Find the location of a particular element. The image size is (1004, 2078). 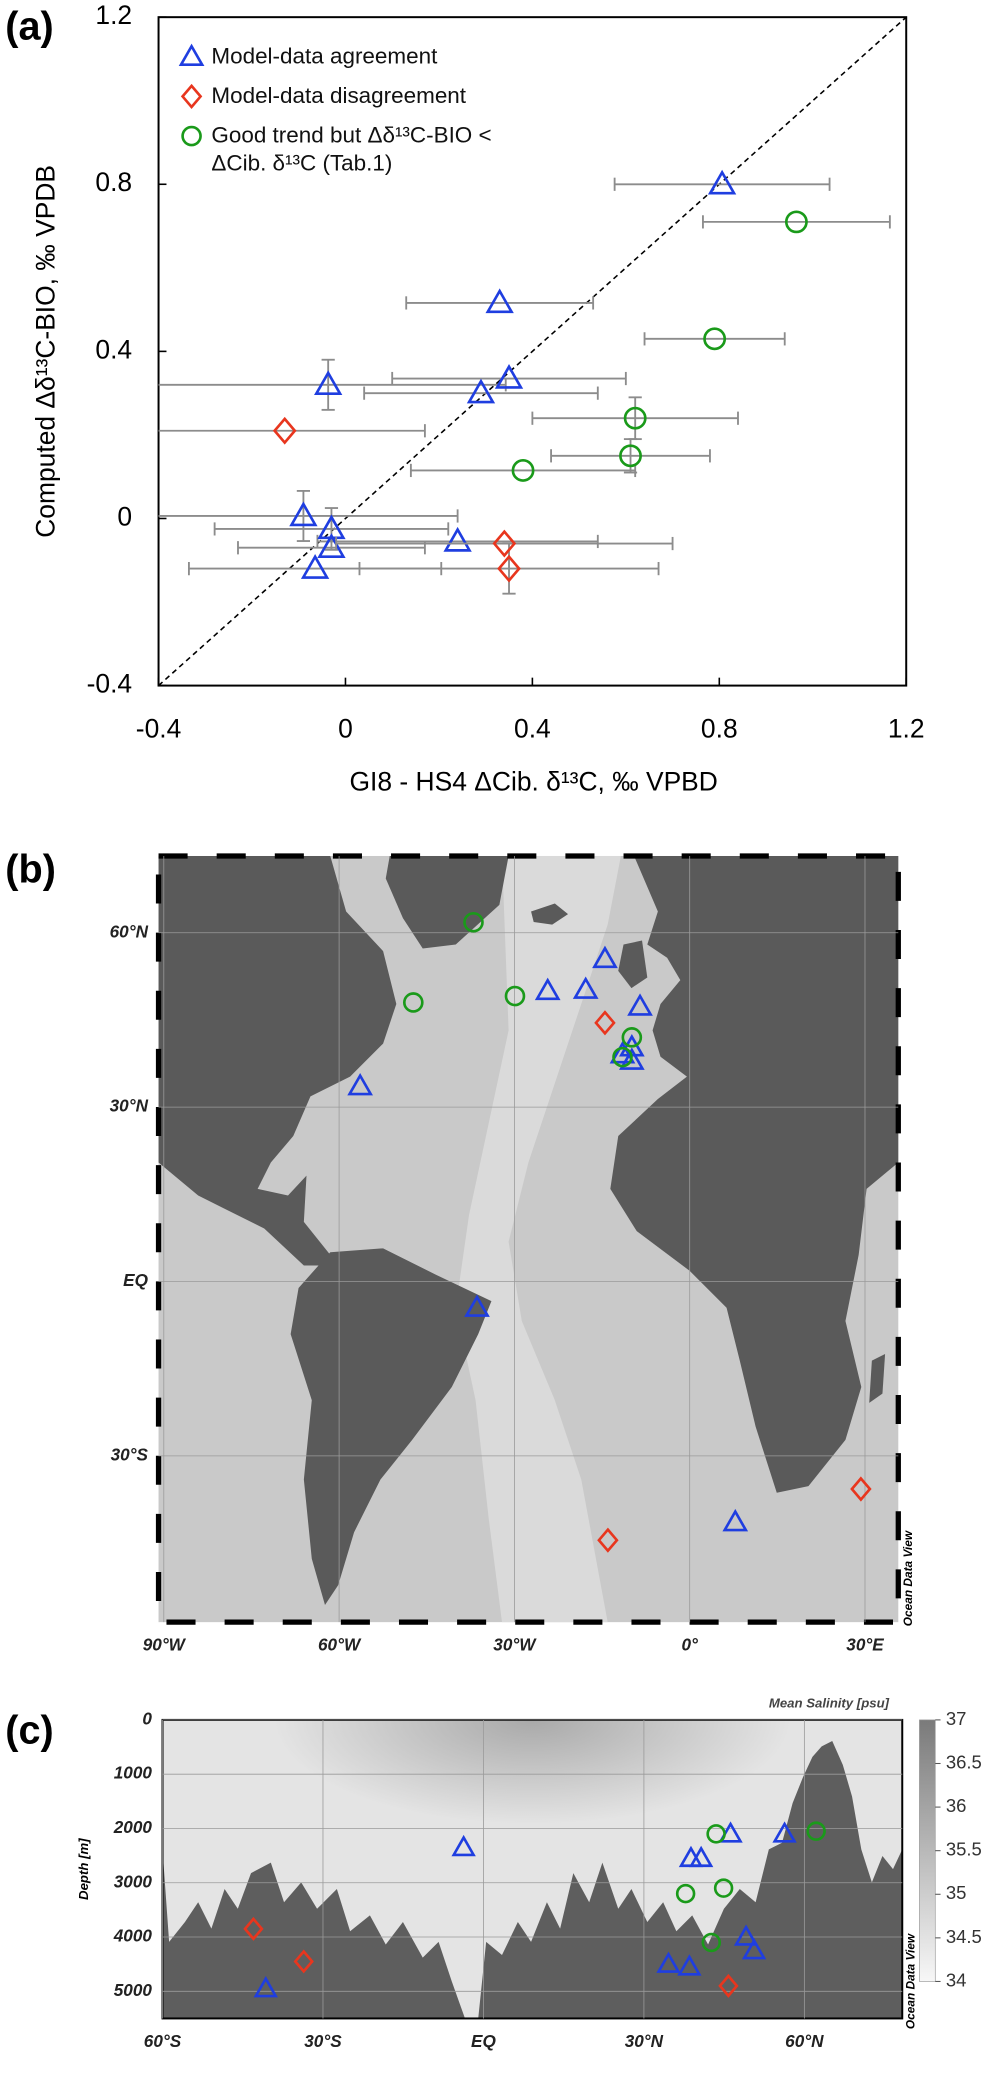

legend-entry: Model-data disagreement is located at coordinates (339, 96).